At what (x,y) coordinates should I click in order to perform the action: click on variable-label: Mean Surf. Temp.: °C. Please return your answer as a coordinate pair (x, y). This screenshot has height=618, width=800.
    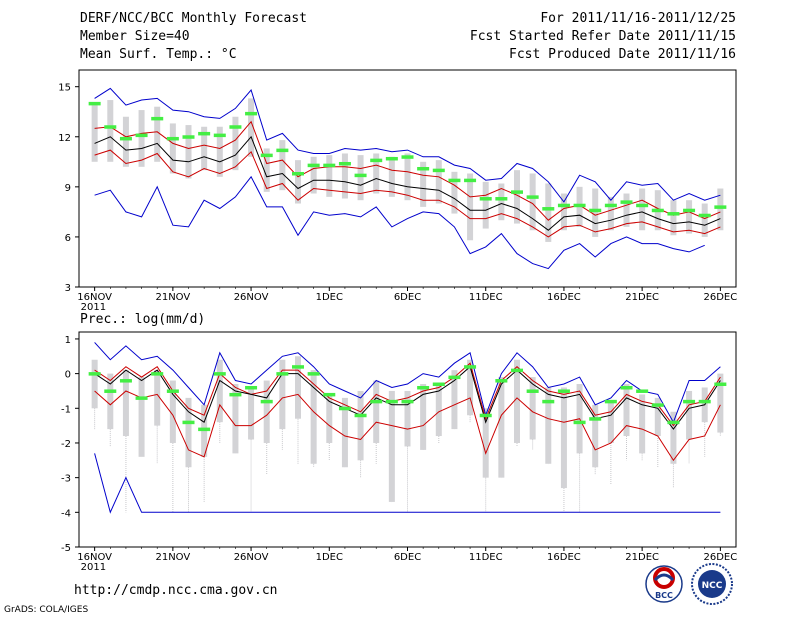
    Looking at the image, I should click on (158, 54).